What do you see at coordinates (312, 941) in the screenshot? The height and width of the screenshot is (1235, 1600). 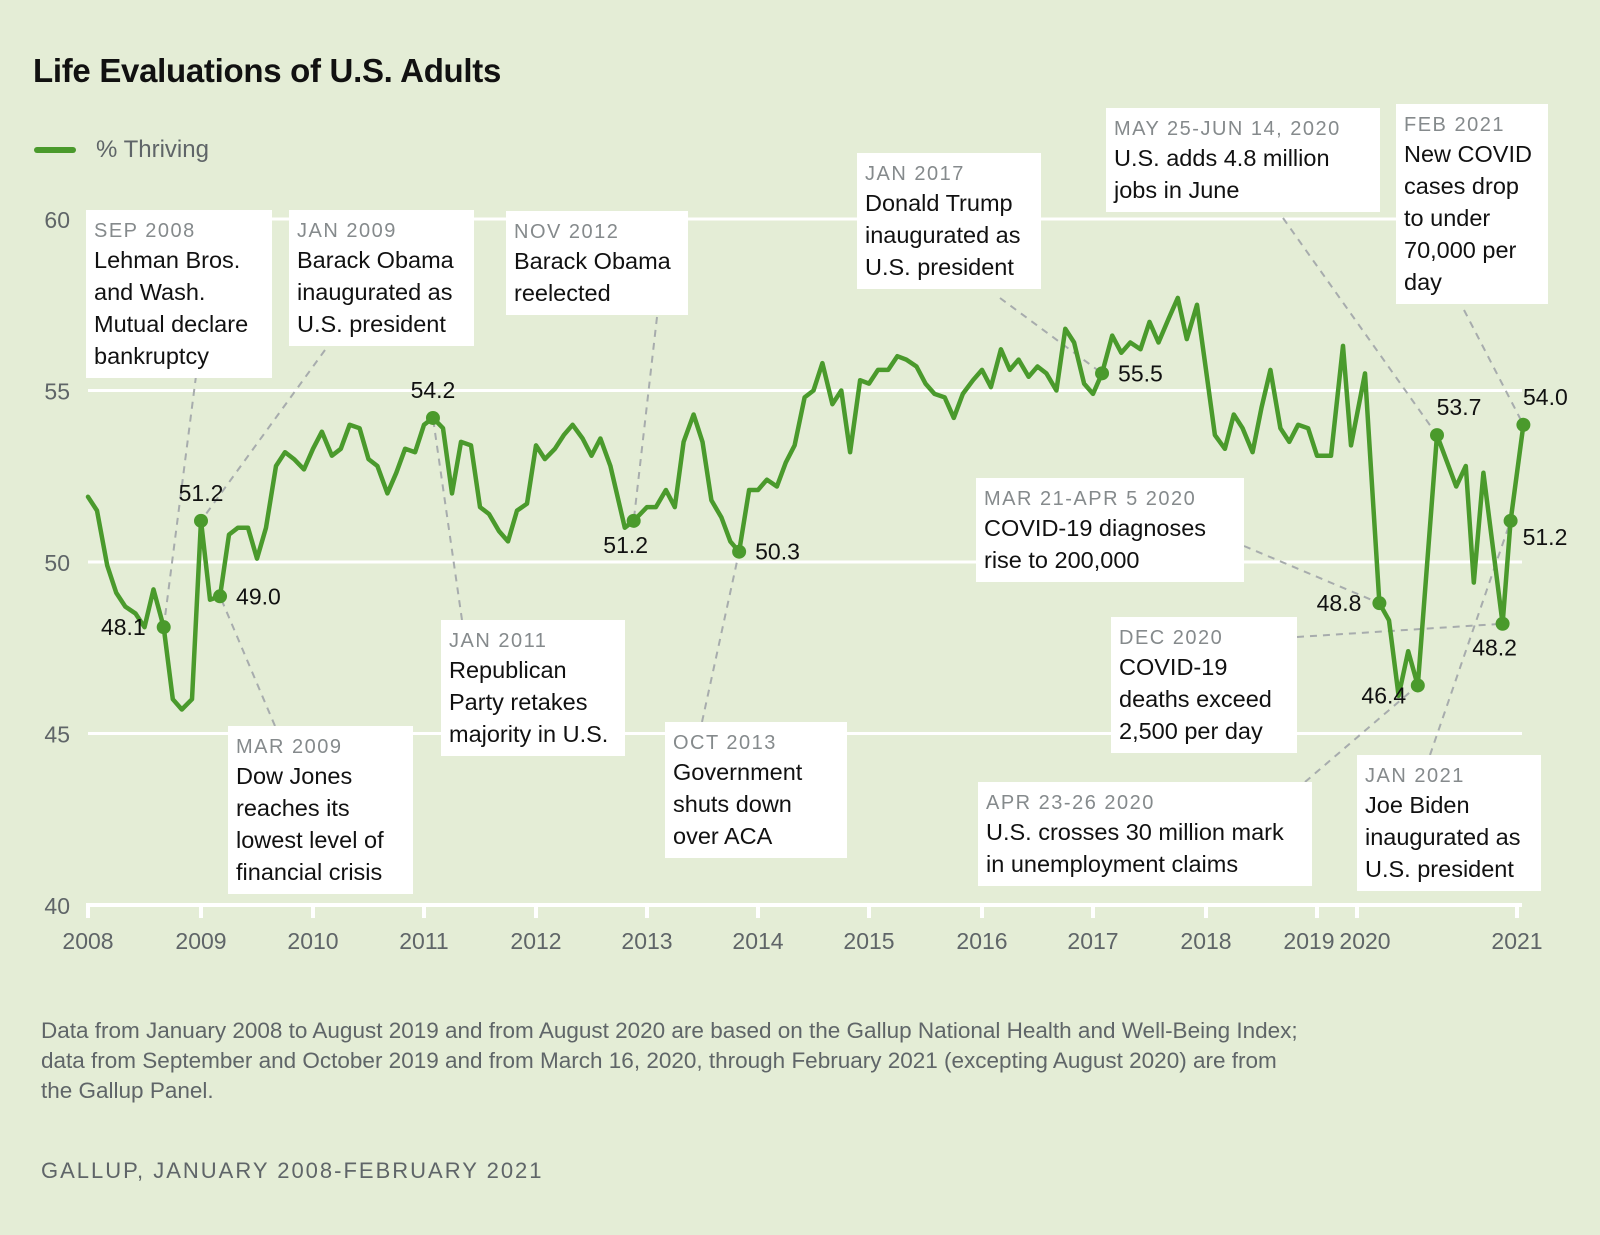 I see `x-tick-label: 2010` at bounding box center [312, 941].